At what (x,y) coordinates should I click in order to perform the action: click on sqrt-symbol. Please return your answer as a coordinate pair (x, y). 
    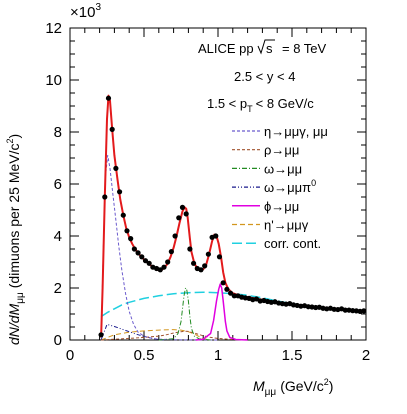
    Looking at the image, I should click on (266, 47).